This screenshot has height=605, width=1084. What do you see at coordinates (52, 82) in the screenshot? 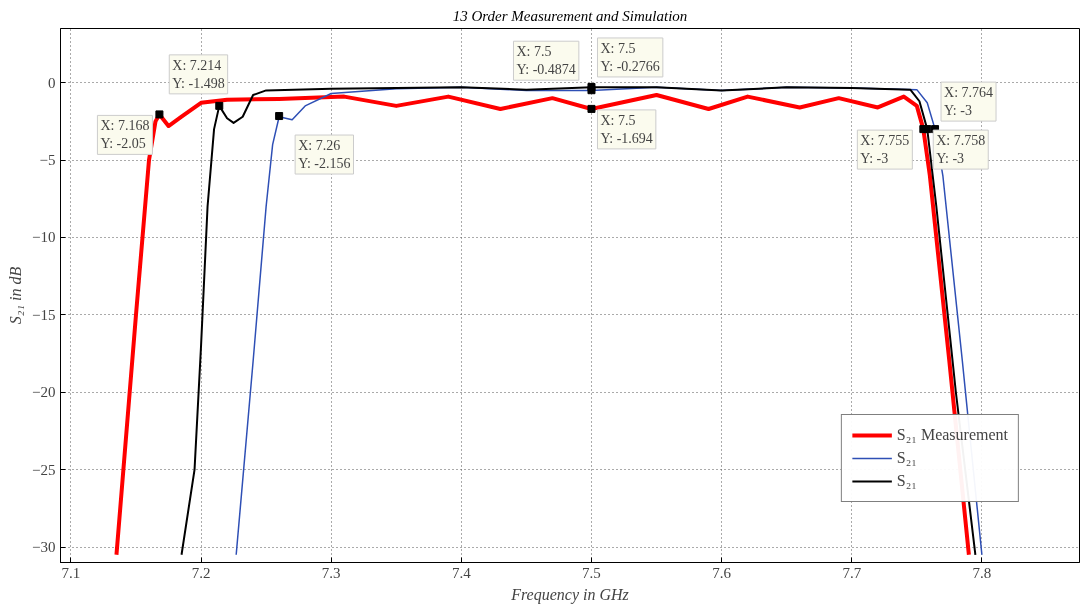
I see `y-tick-label: 0` at bounding box center [52, 82].